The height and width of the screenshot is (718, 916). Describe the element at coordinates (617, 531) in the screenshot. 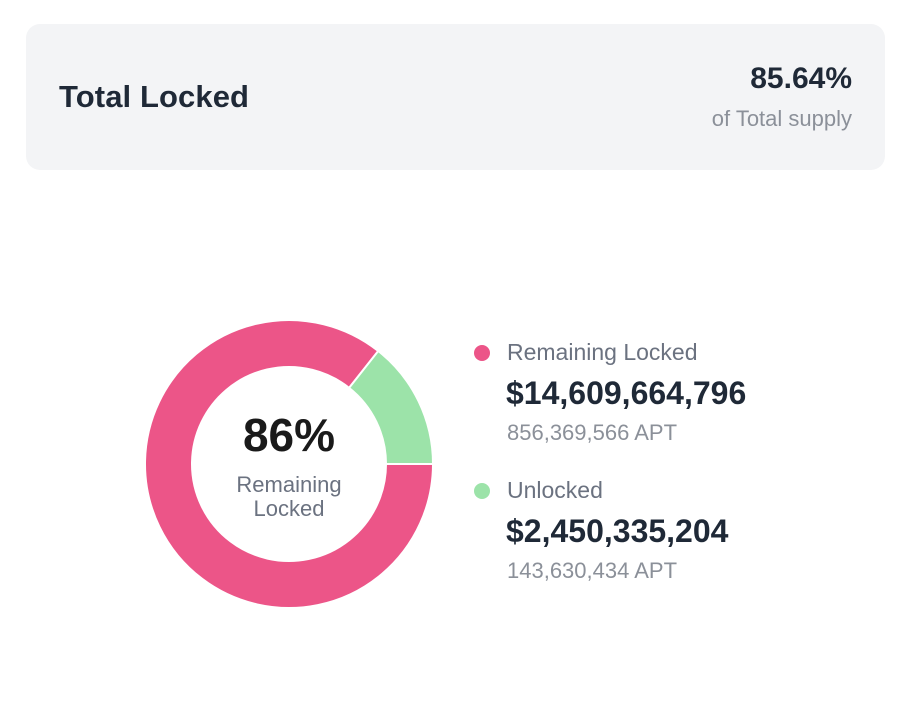

I see `legend-usd-value: $2,450,335,204` at that location.